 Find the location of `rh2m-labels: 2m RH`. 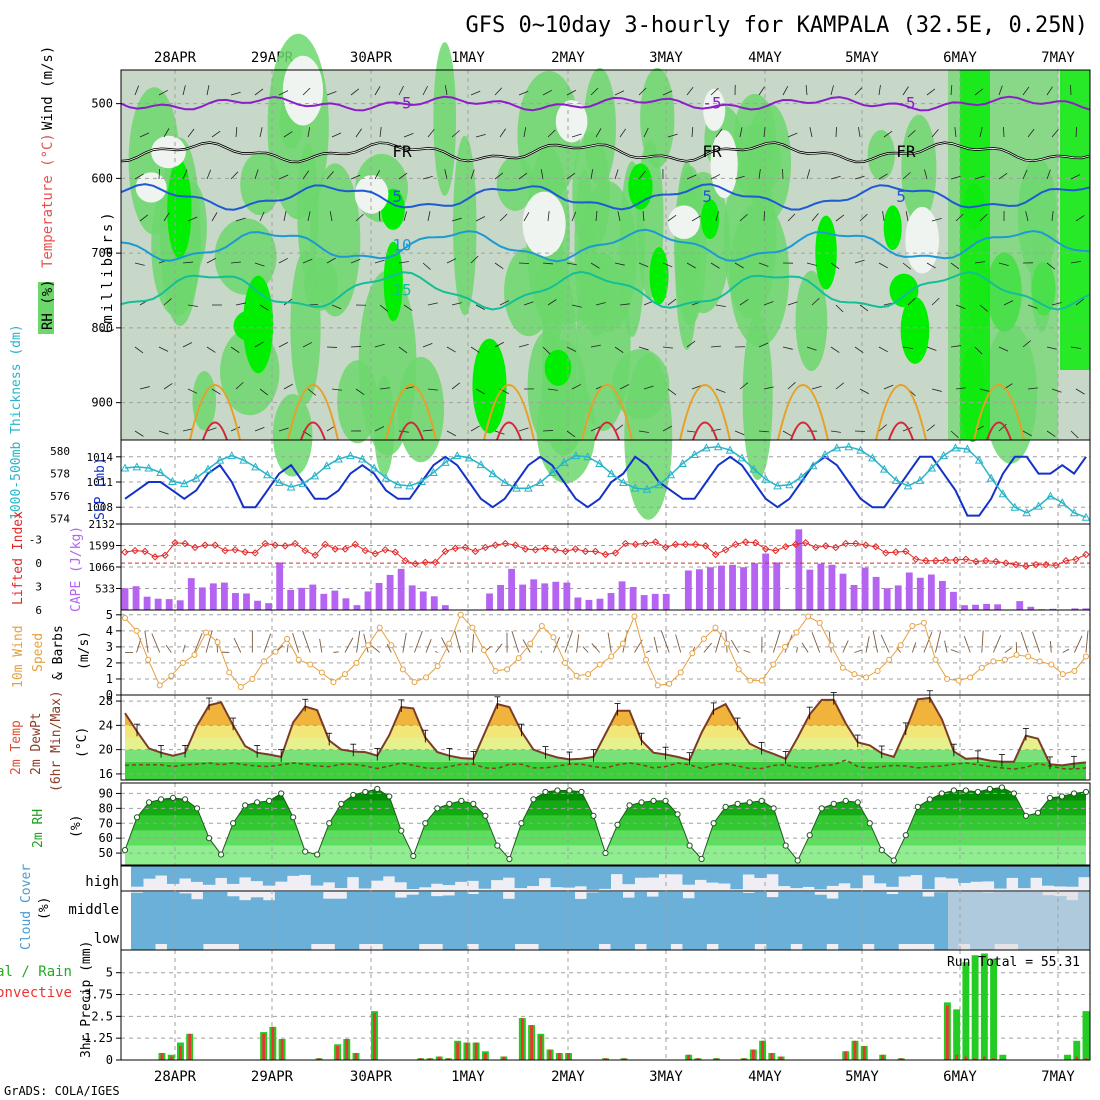

rh2m-labels: 2m RH is located at coordinates (38, 828).